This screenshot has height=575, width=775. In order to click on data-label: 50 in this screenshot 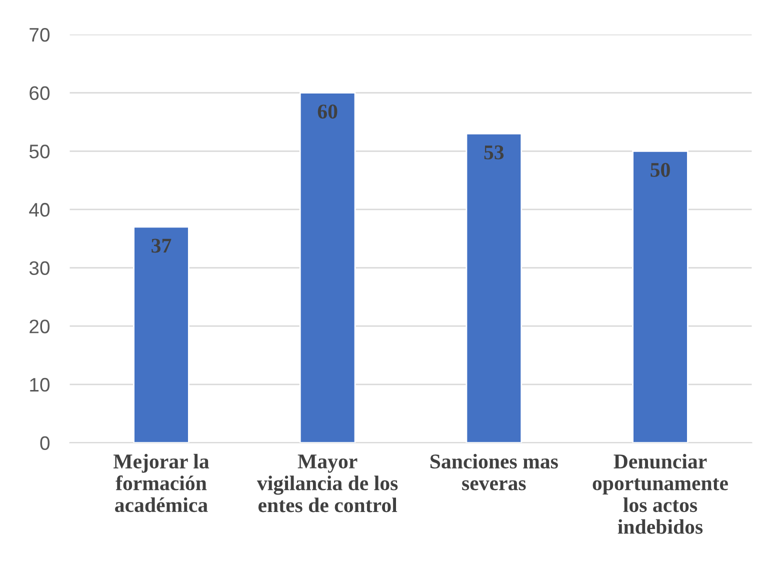, I will do `click(660, 169)`.